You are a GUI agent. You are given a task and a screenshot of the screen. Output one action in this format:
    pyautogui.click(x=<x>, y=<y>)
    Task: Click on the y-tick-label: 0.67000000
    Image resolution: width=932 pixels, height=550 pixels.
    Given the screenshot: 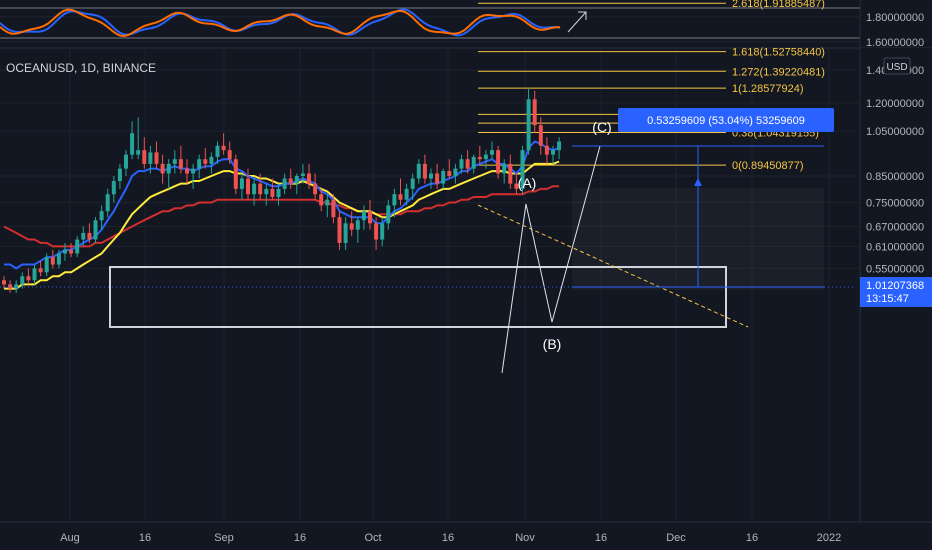 What is the action you would take?
    pyautogui.click(x=895, y=227)
    